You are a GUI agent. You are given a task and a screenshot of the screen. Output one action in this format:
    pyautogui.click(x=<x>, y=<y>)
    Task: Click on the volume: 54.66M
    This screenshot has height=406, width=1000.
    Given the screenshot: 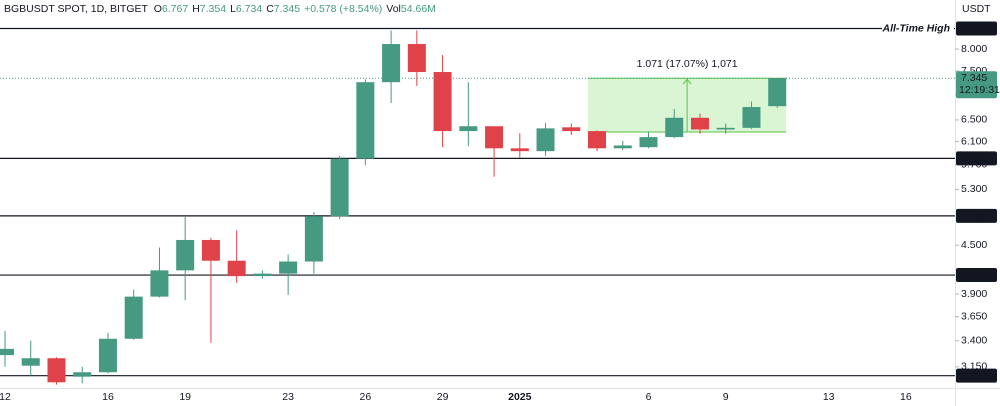 What is the action you would take?
    pyautogui.click(x=418, y=9)
    